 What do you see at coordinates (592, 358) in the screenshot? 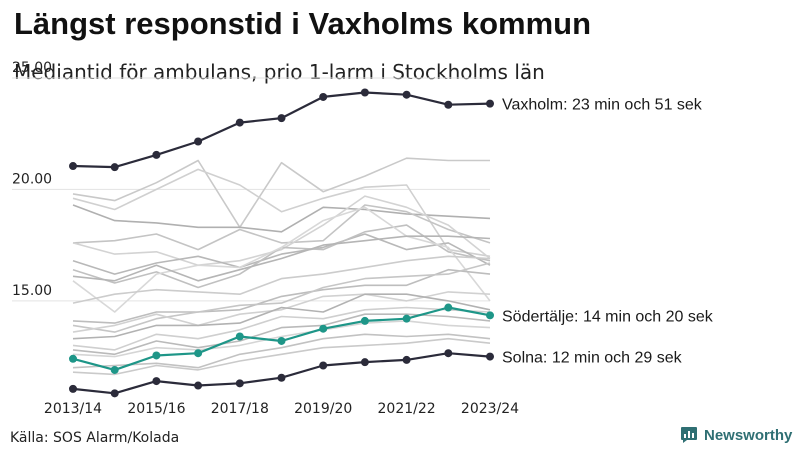
I see `series-label-2: Solna: 12 min och 29 sek` at bounding box center [592, 358].